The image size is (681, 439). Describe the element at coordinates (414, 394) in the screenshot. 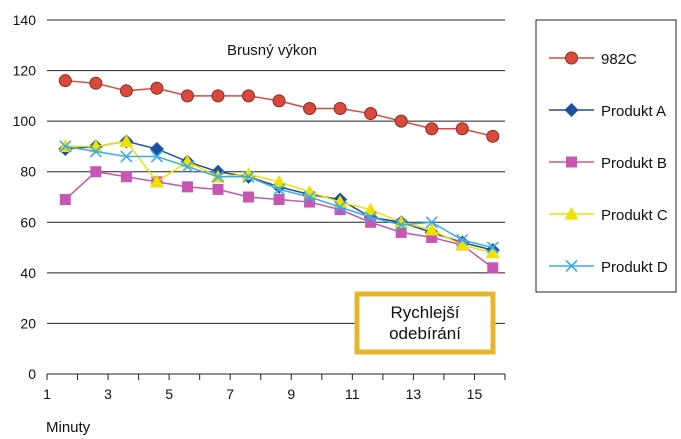

I see `x-tick-label-13: 13` at that location.